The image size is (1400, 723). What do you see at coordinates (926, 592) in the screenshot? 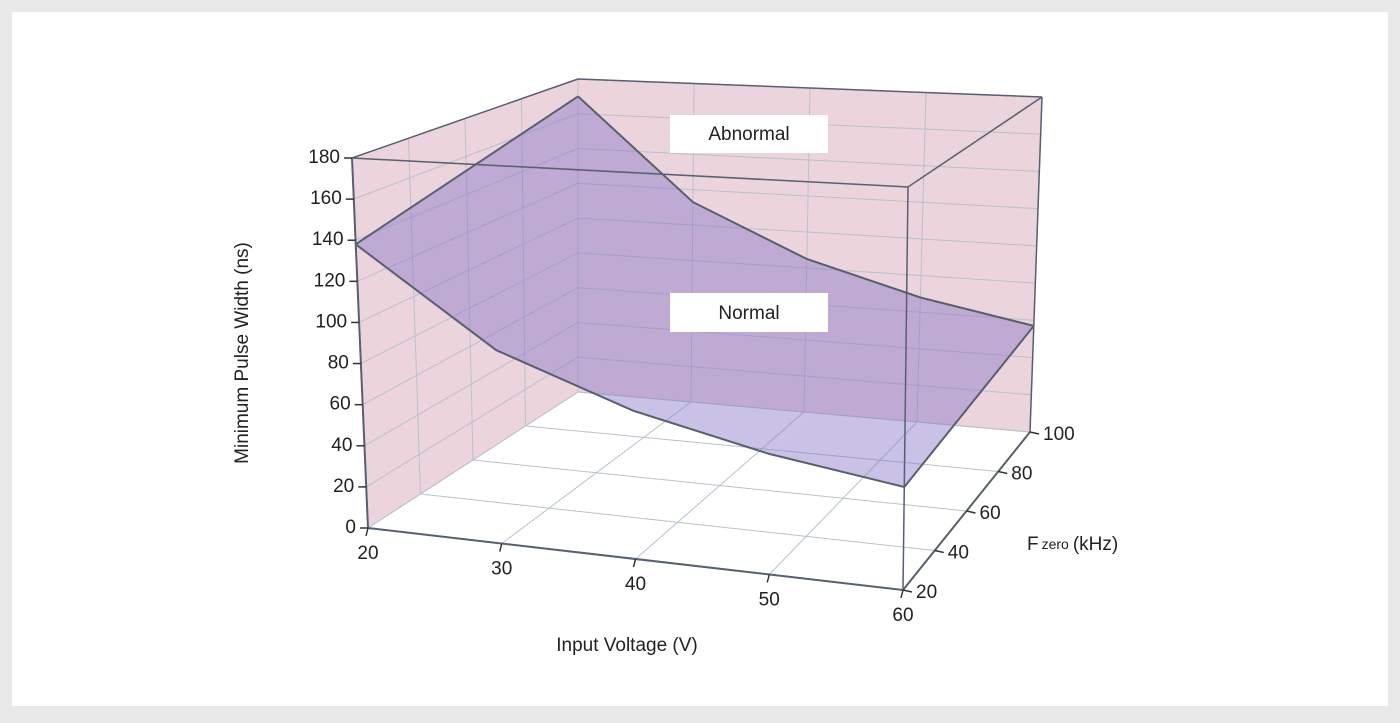
I see `y-tick-label: 20` at bounding box center [926, 592].